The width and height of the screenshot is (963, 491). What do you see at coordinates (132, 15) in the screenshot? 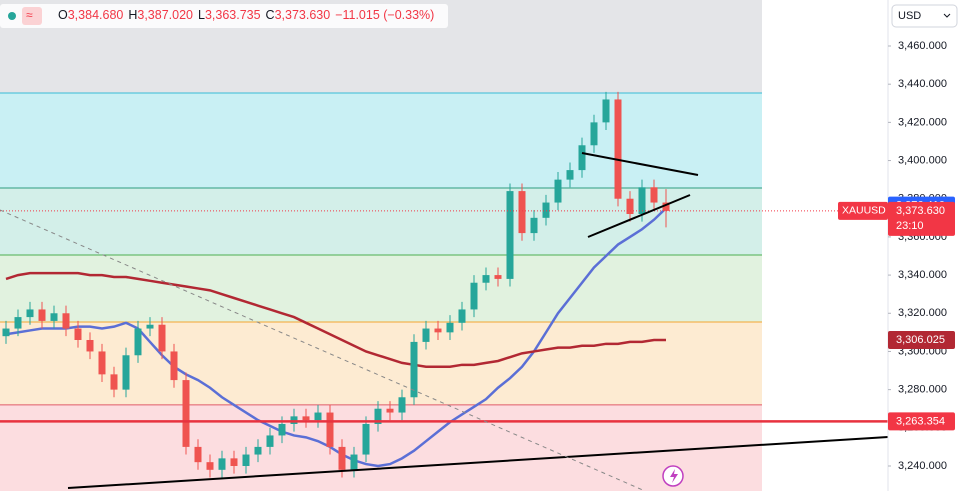
I see `h-label: H` at bounding box center [132, 15].